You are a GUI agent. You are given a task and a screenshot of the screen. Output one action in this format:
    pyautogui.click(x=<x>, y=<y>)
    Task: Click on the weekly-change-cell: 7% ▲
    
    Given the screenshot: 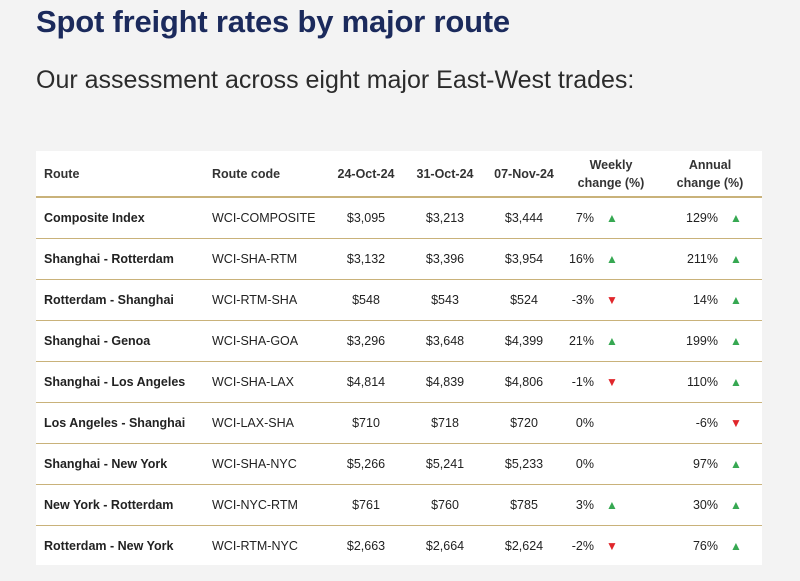 What is the action you would take?
    pyautogui.click(x=611, y=218)
    